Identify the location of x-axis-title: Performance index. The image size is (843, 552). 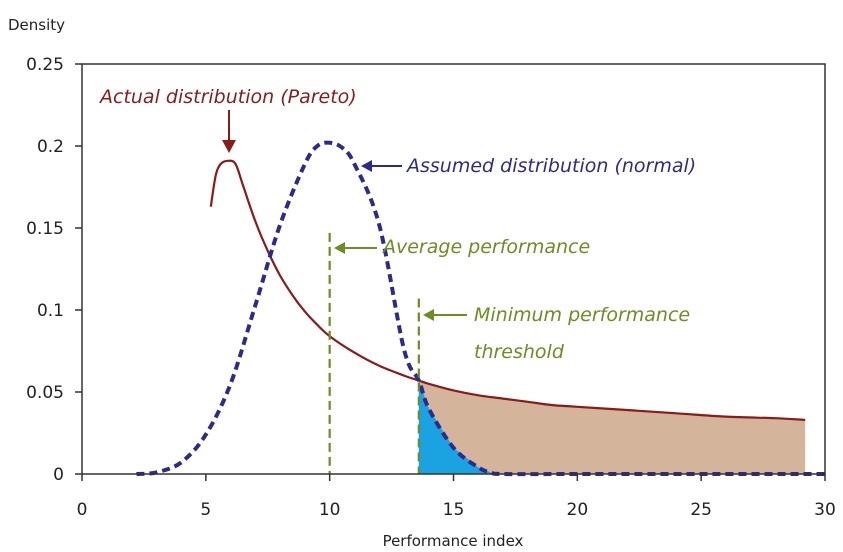
(453, 541).